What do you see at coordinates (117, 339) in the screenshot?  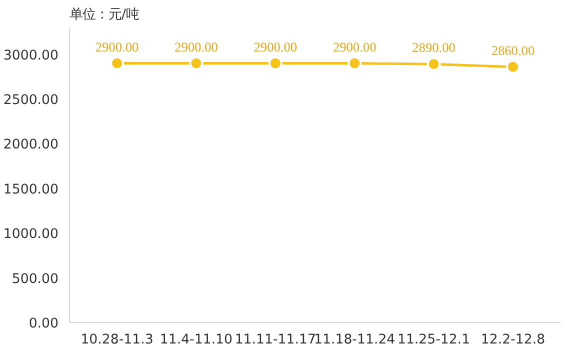 I see `x-tick-label: 10.28-11.3` at bounding box center [117, 339].